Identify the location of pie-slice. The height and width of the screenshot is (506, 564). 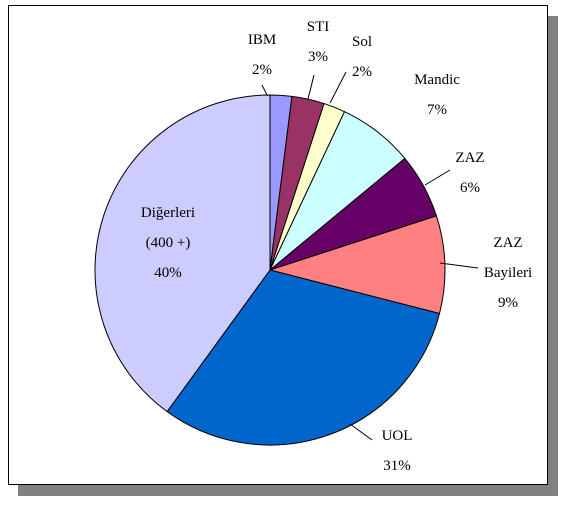
(357, 265).